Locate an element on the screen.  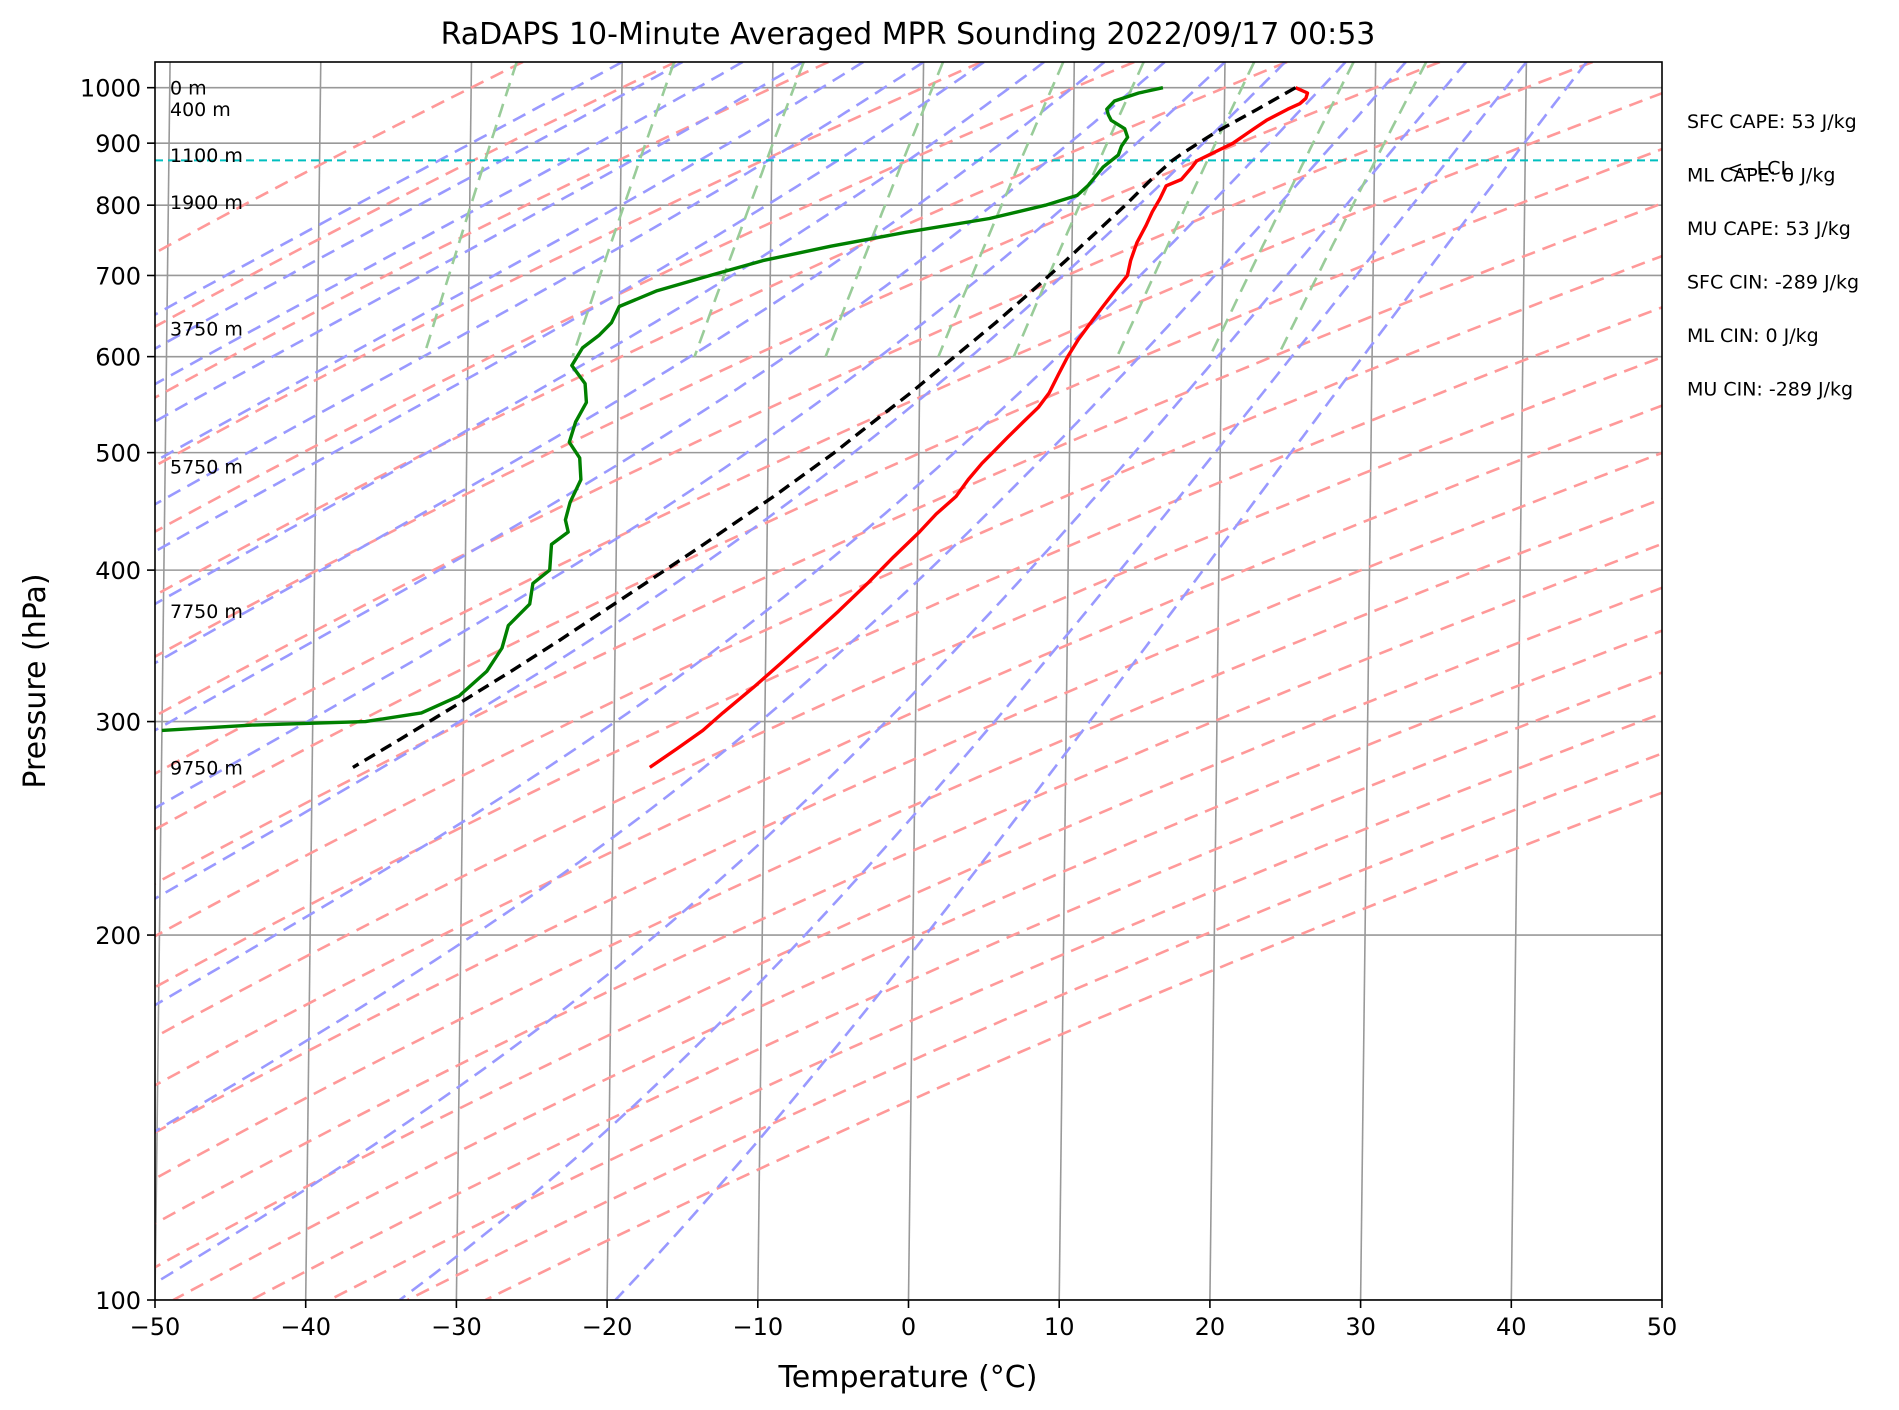
y-tick-label: 500 is located at coordinates (118, 454).